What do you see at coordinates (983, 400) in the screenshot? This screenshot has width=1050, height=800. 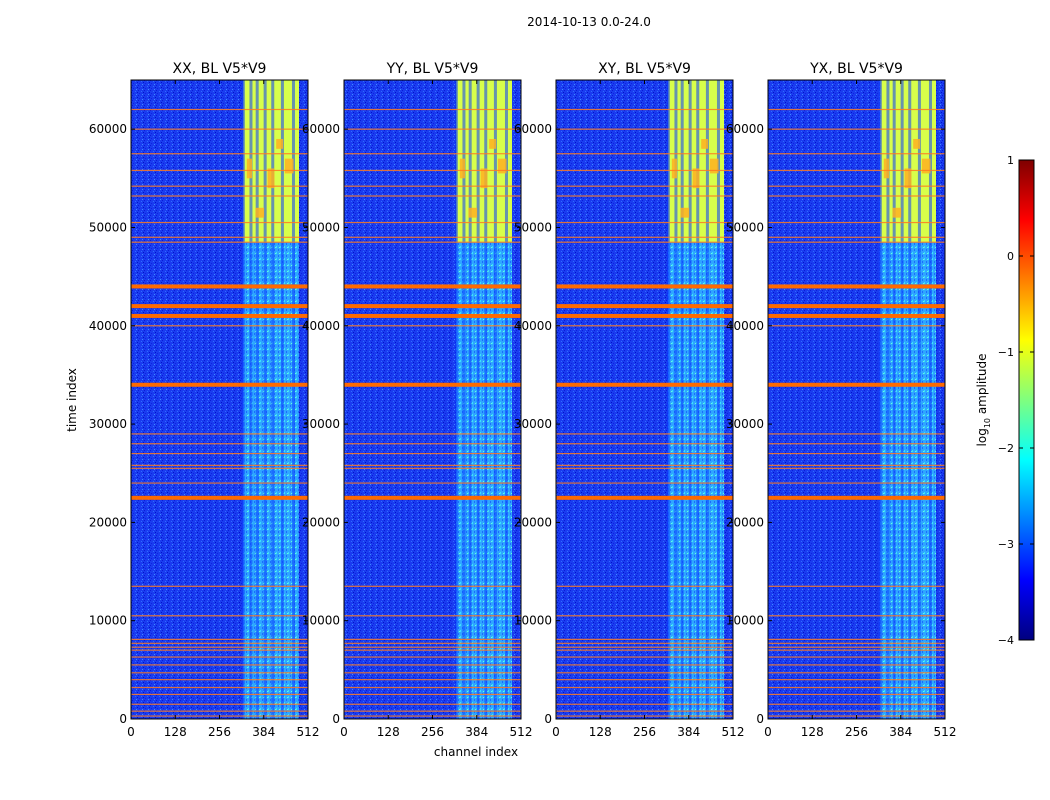 I see `colorbar-label: log10 amplitude` at bounding box center [983, 400].